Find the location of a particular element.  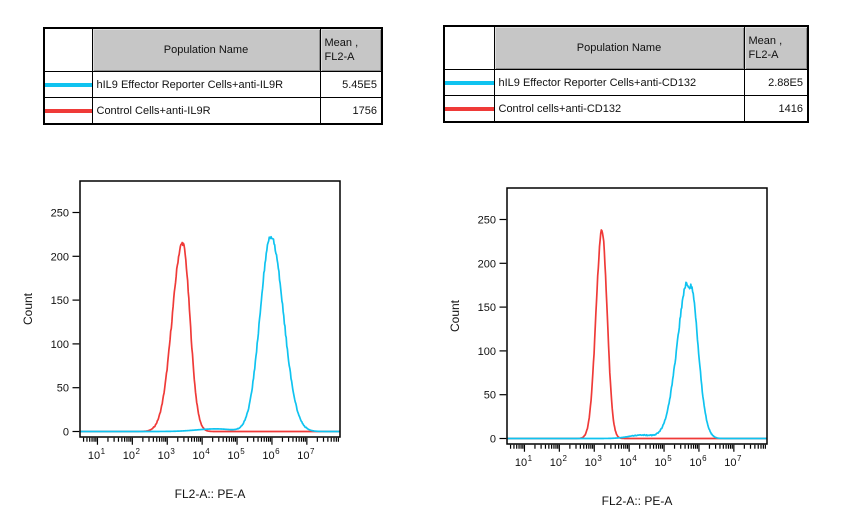

population-cell: hIL9 Effector Reporter Cells+anti-CD132 is located at coordinates (619, 82).